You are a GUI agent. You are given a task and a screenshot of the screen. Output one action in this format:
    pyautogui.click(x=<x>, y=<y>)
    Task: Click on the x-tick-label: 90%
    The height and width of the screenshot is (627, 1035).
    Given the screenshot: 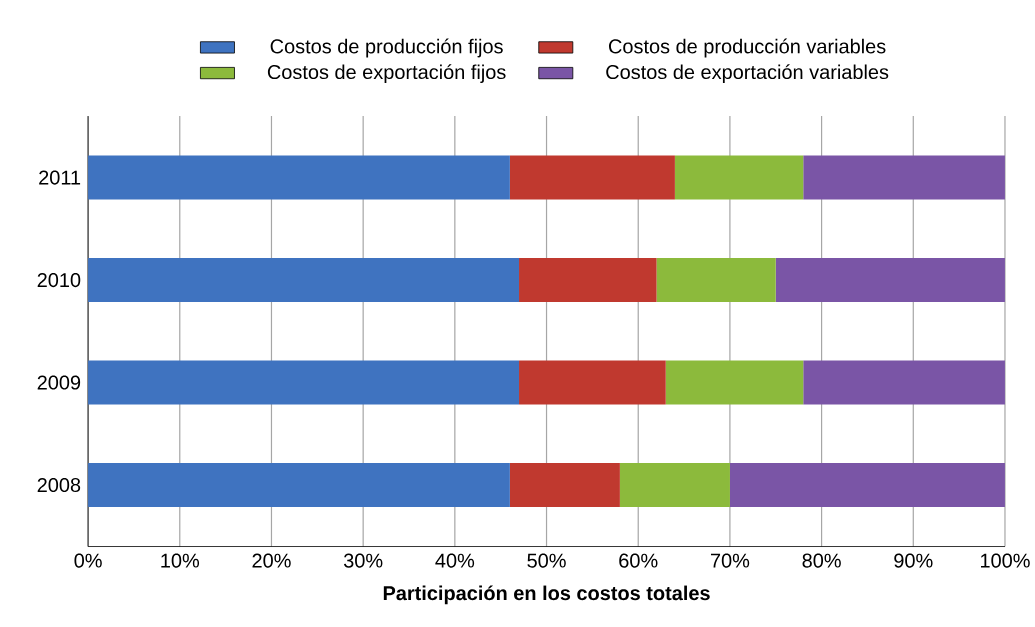 What is the action you would take?
    pyautogui.click(x=913, y=560)
    